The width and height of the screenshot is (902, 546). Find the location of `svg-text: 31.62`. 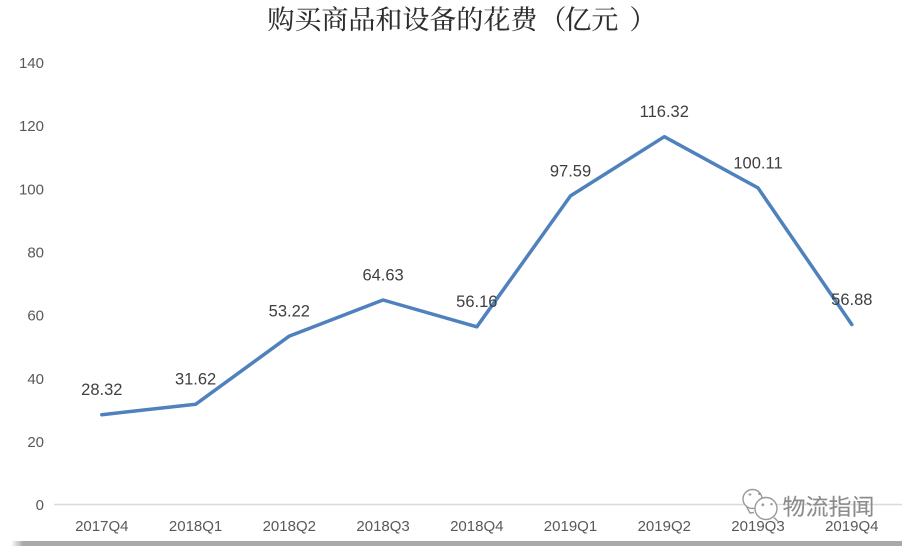

svg-text: 31.62 is located at coordinates (195, 380).